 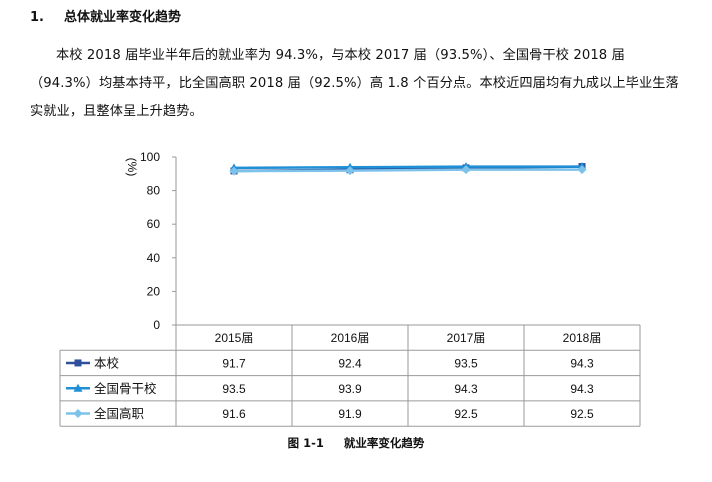 What do you see at coordinates (384, 443) in the screenshot?
I see `figure-title: 就业率变化趋势` at bounding box center [384, 443].